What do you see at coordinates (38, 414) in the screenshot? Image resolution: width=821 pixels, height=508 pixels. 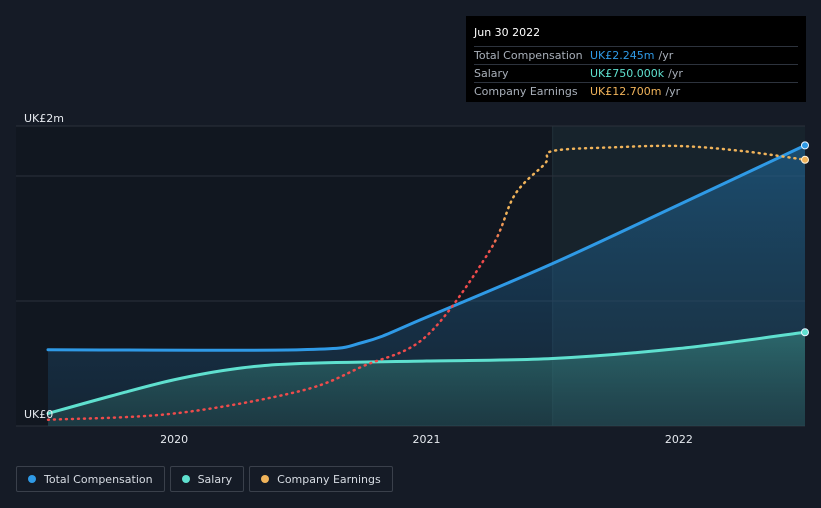 I see `y-tick-label: UK£0` at bounding box center [38, 414].